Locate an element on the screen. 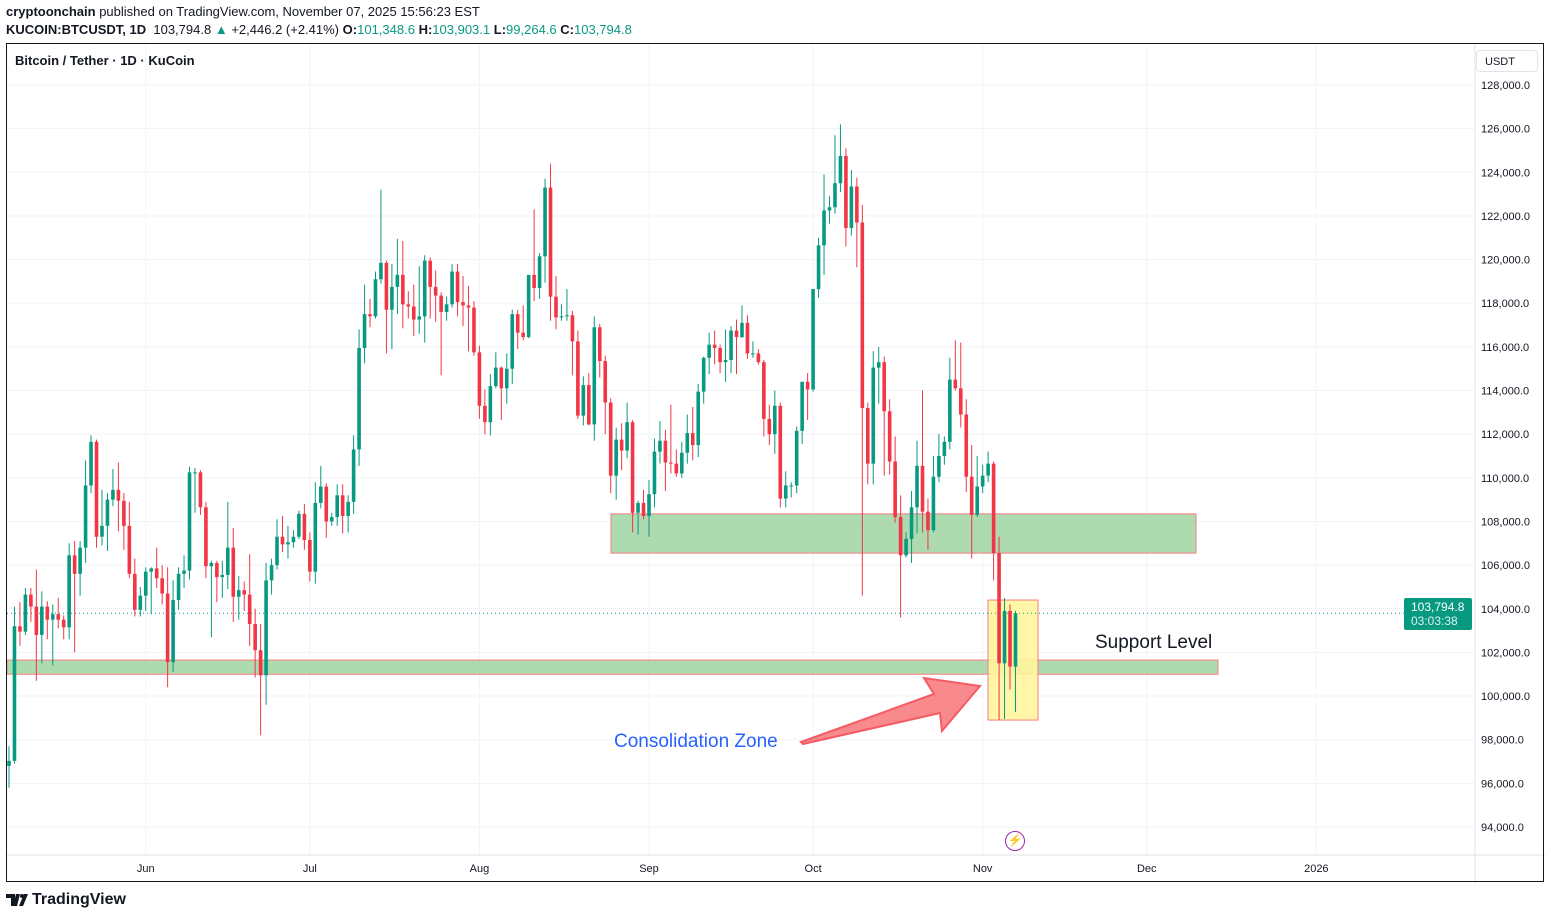 The height and width of the screenshot is (920, 1551). author-name: cryptoonchain is located at coordinates (51, 11).